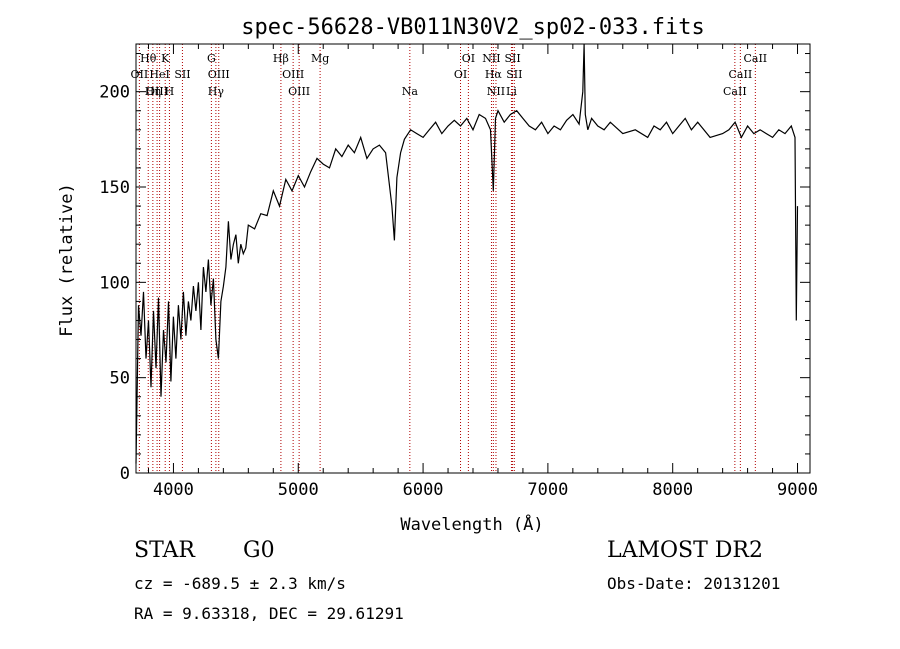 The height and width of the screenshot is (649, 900). Describe the element at coordinates (114, 283) in the screenshot. I see `y-tick-label: 100` at that location.